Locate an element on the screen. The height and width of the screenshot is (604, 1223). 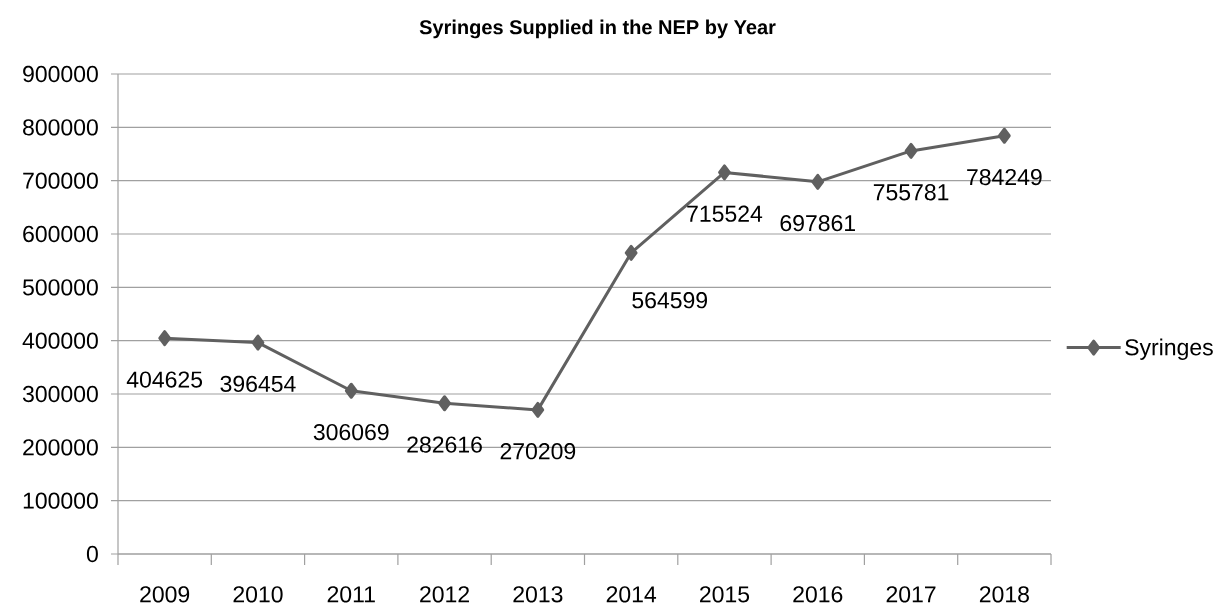
y-tick-label: 400000 is located at coordinates (60, 340).